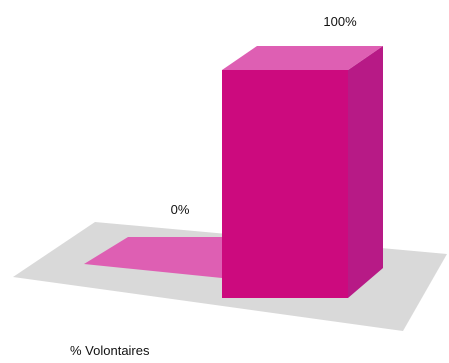  I want to click on value-label-1: 100%, so click(340, 21).